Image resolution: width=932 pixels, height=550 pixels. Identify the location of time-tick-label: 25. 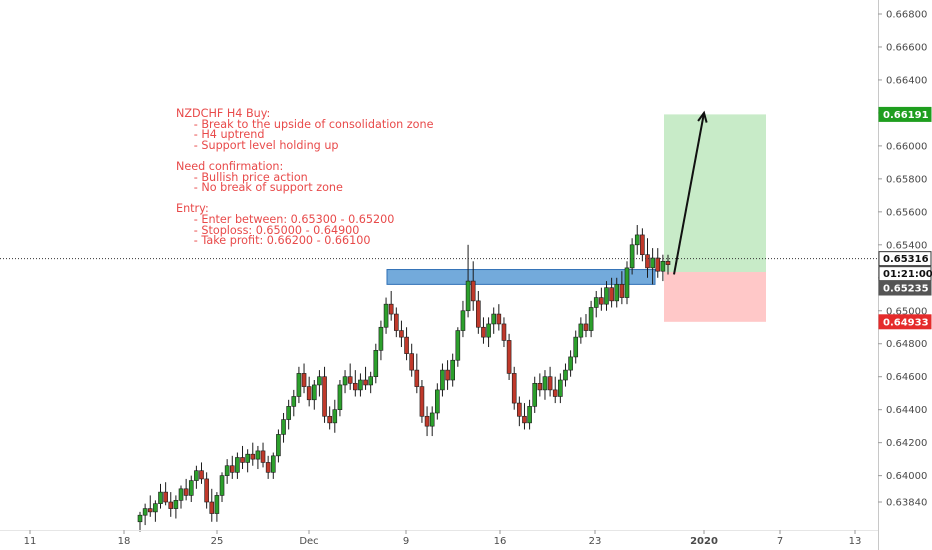
(217, 541).